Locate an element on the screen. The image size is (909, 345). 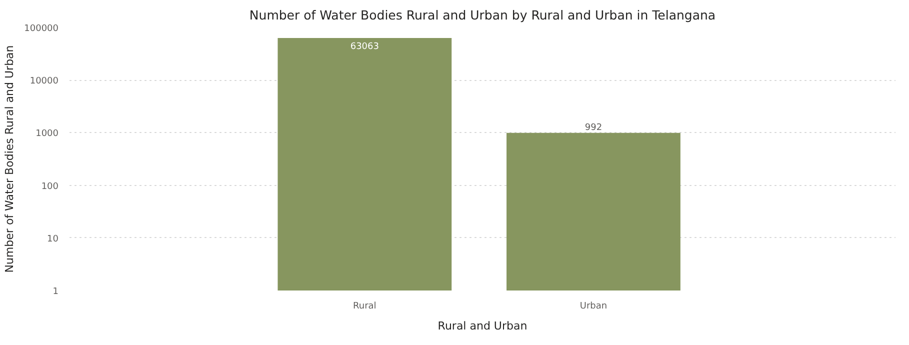
x-tick-label: Rural is located at coordinates (364, 307).